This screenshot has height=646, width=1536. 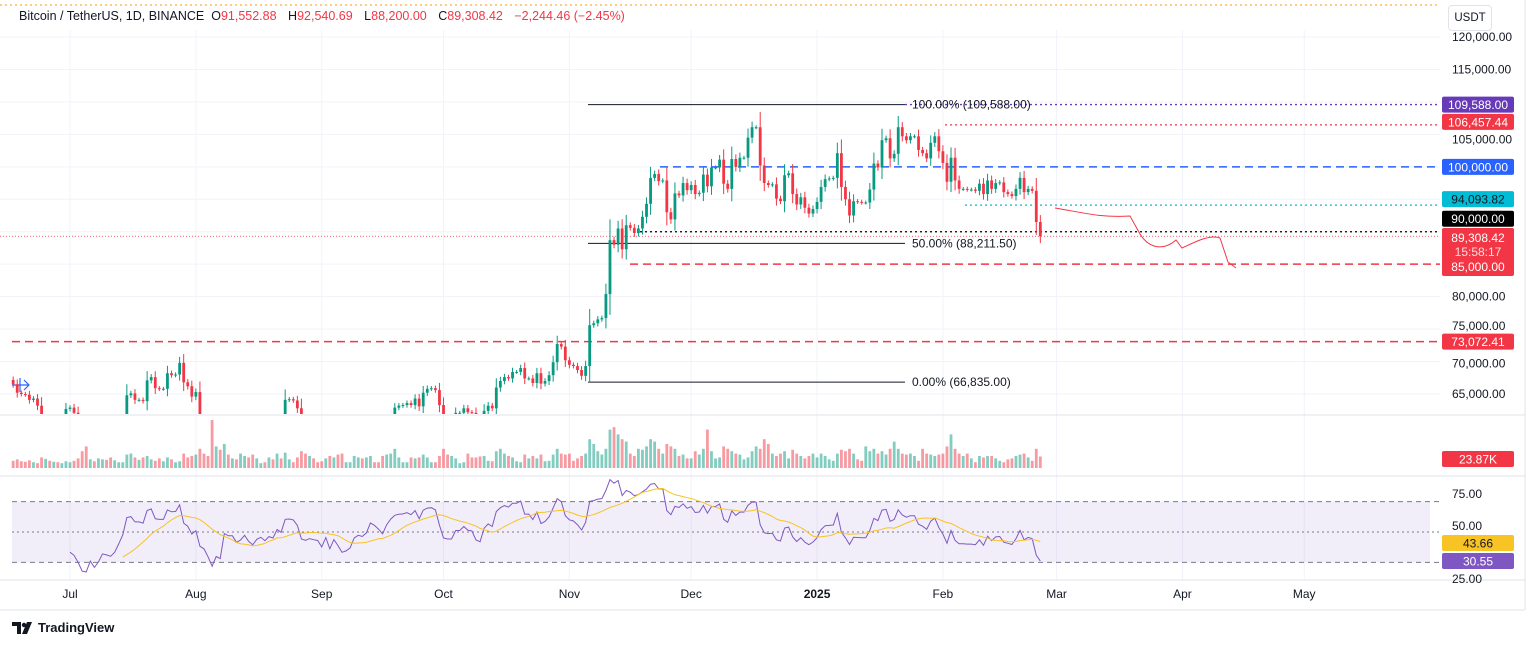 What do you see at coordinates (216, 16) in the screenshot?
I see `open-label: O` at bounding box center [216, 16].